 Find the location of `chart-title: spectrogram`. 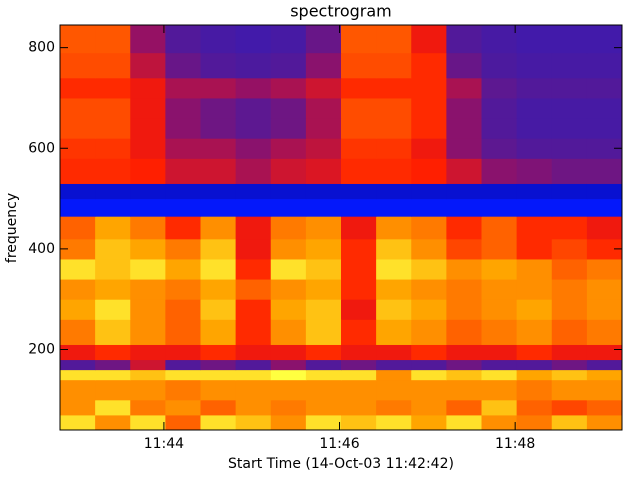

chart-title: spectrogram is located at coordinates (341, 11).